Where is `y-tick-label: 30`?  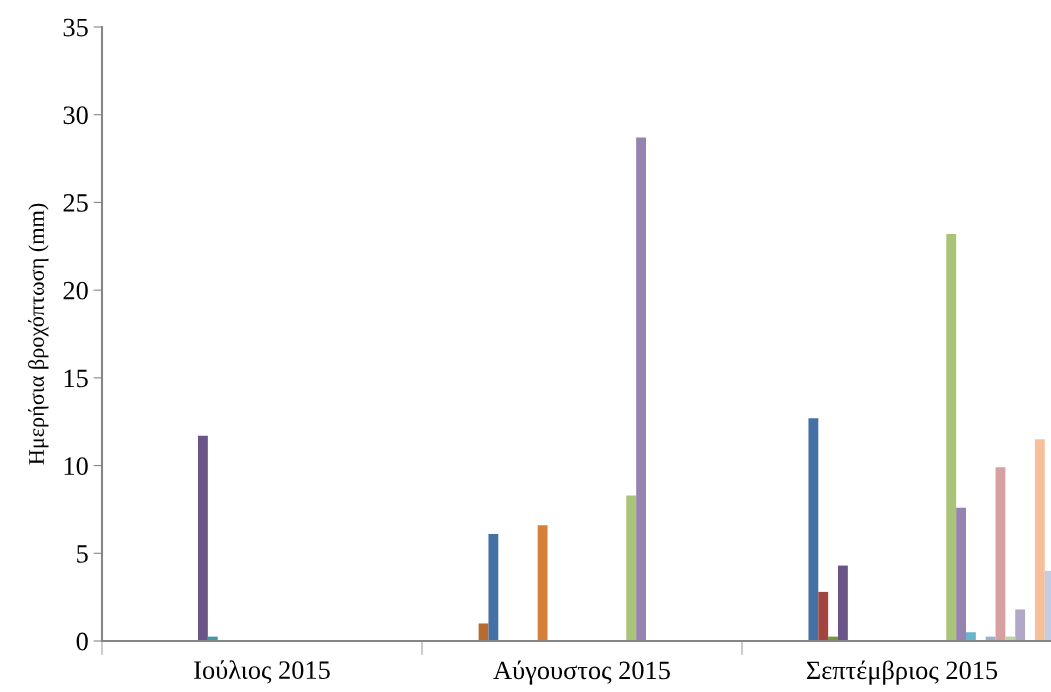
y-tick-label: 30 is located at coordinates (75, 115).